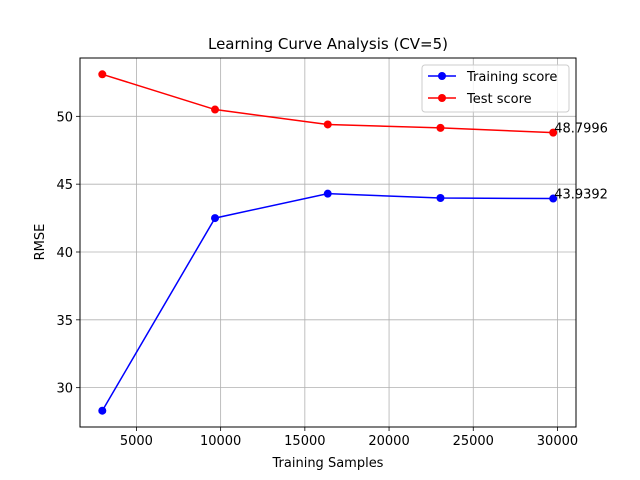  Describe the element at coordinates (220, 441) in the screenshot. I see `x-tick-label: 10000` at that location.